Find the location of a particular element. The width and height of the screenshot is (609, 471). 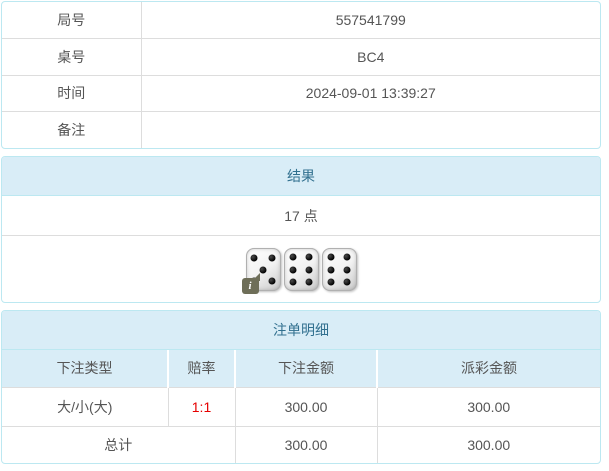

die-1-icon: i is located at coordinates (261, 271).